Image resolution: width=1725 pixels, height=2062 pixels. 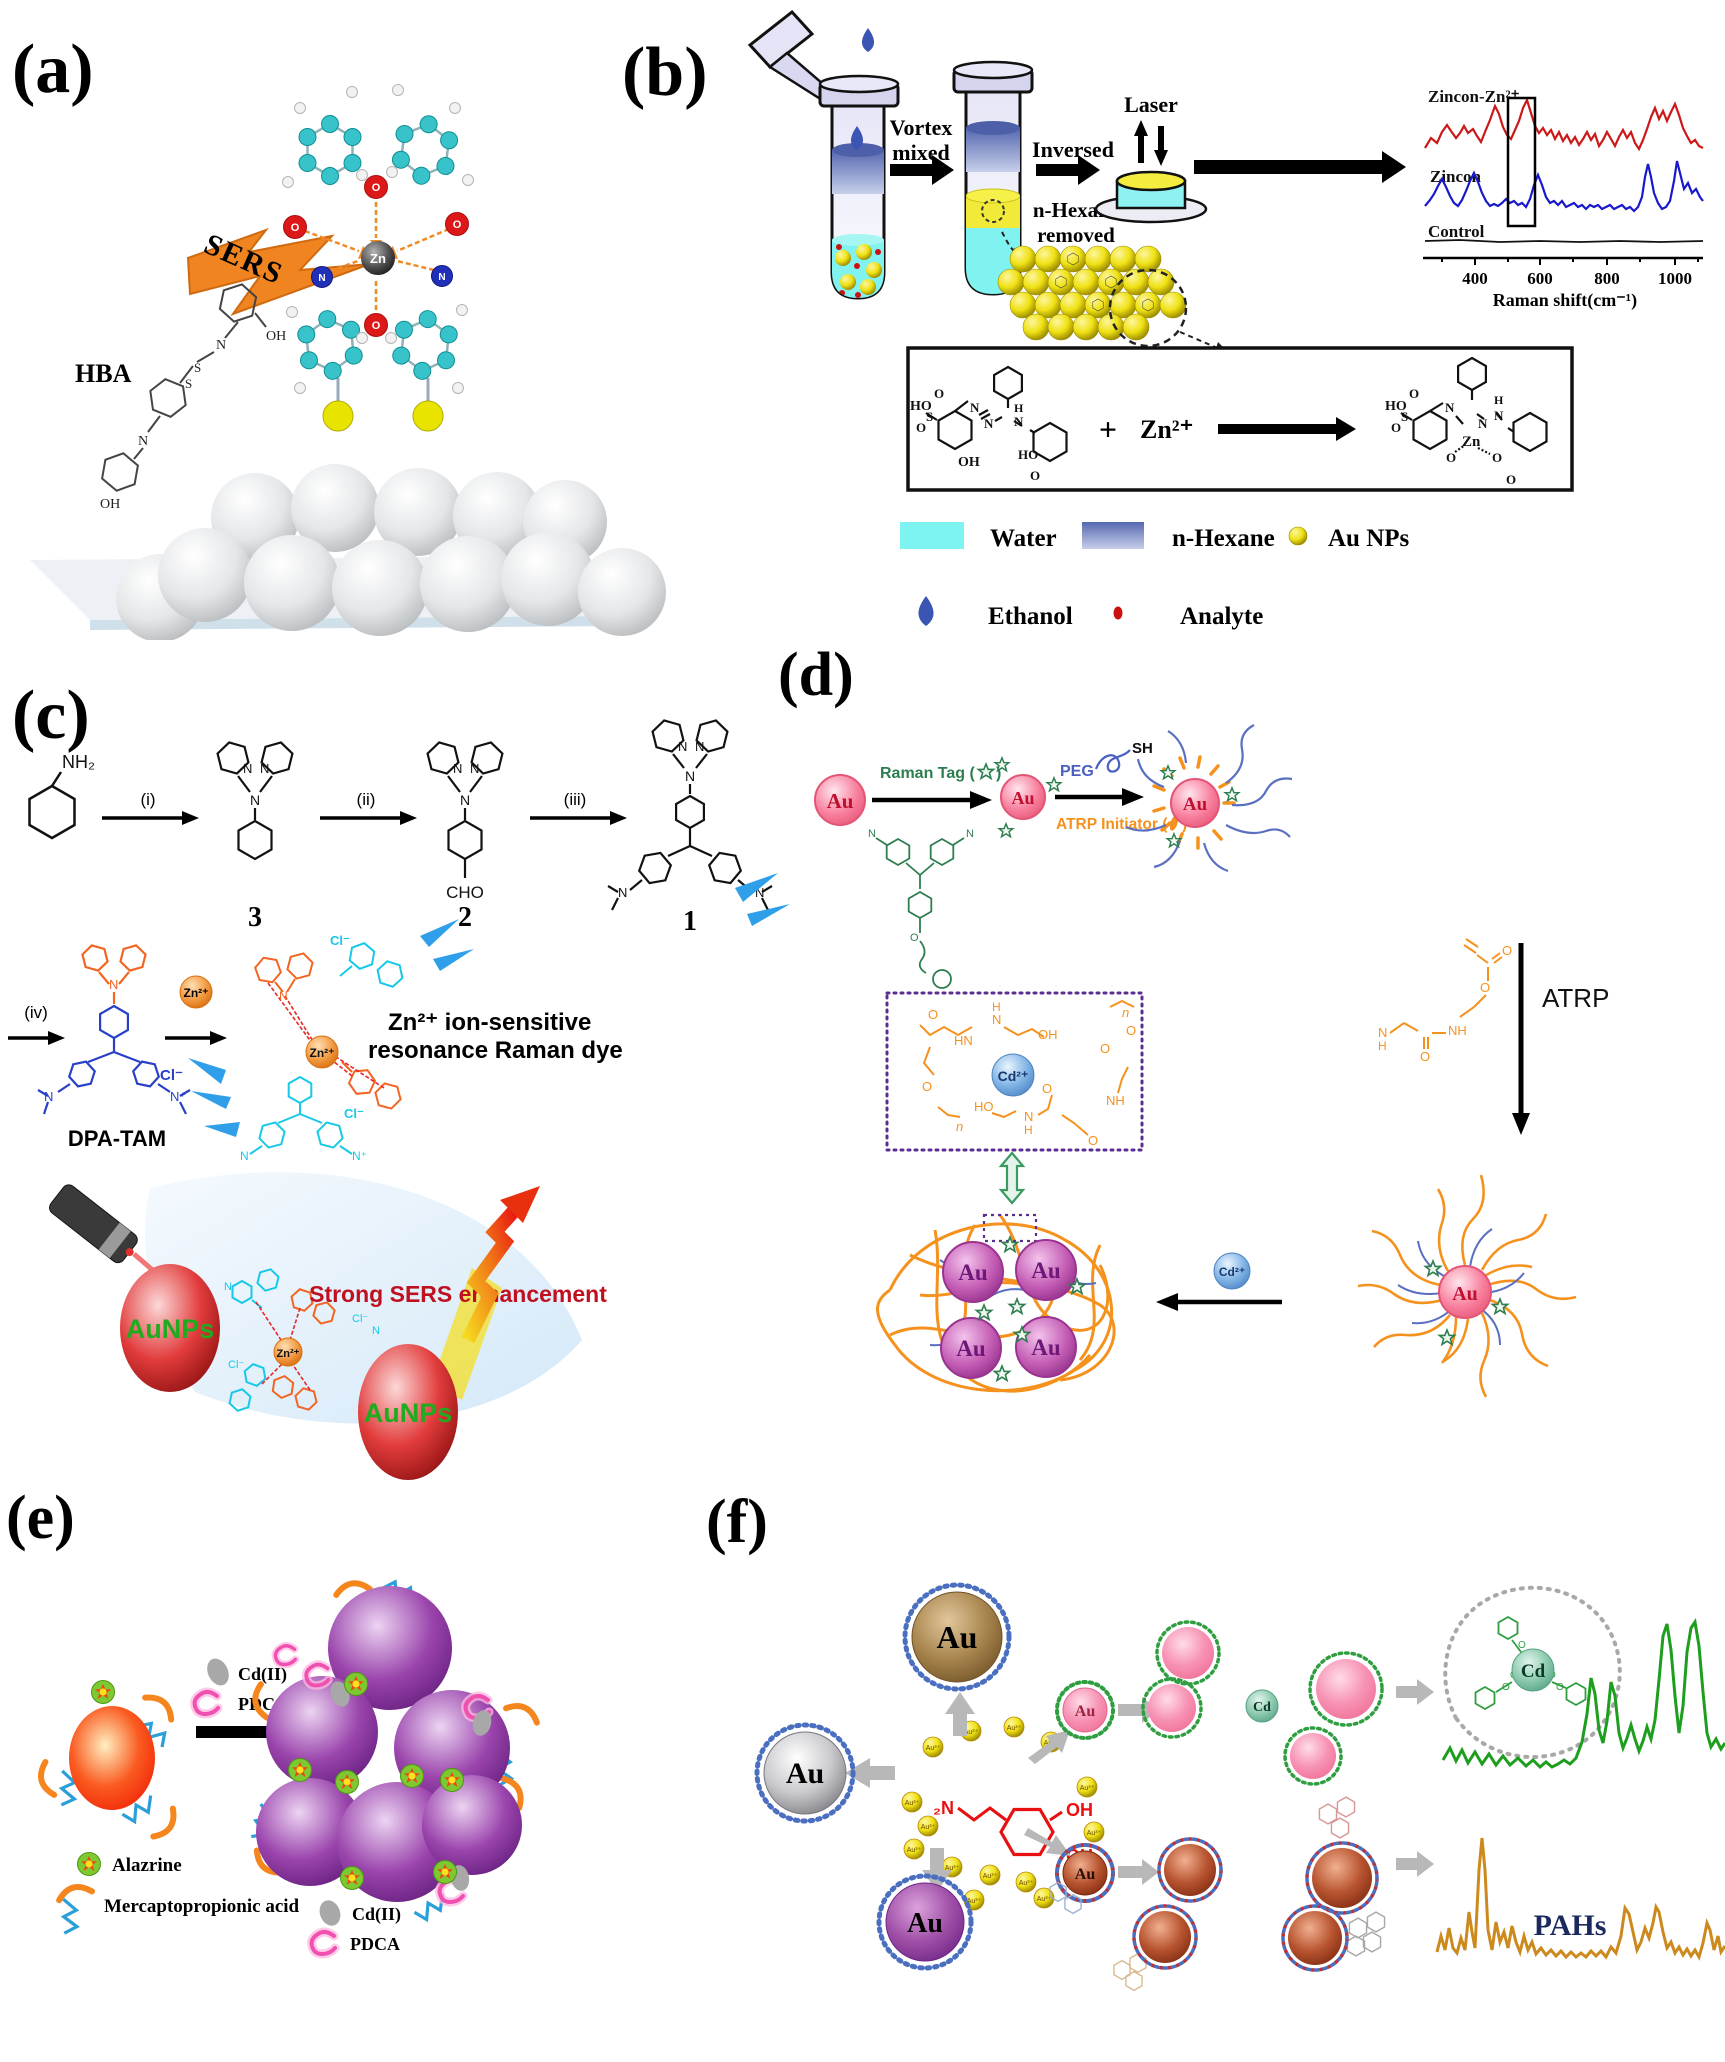 I want to click on au-np-2-tagged: Au, so click(x=1028, y=797).